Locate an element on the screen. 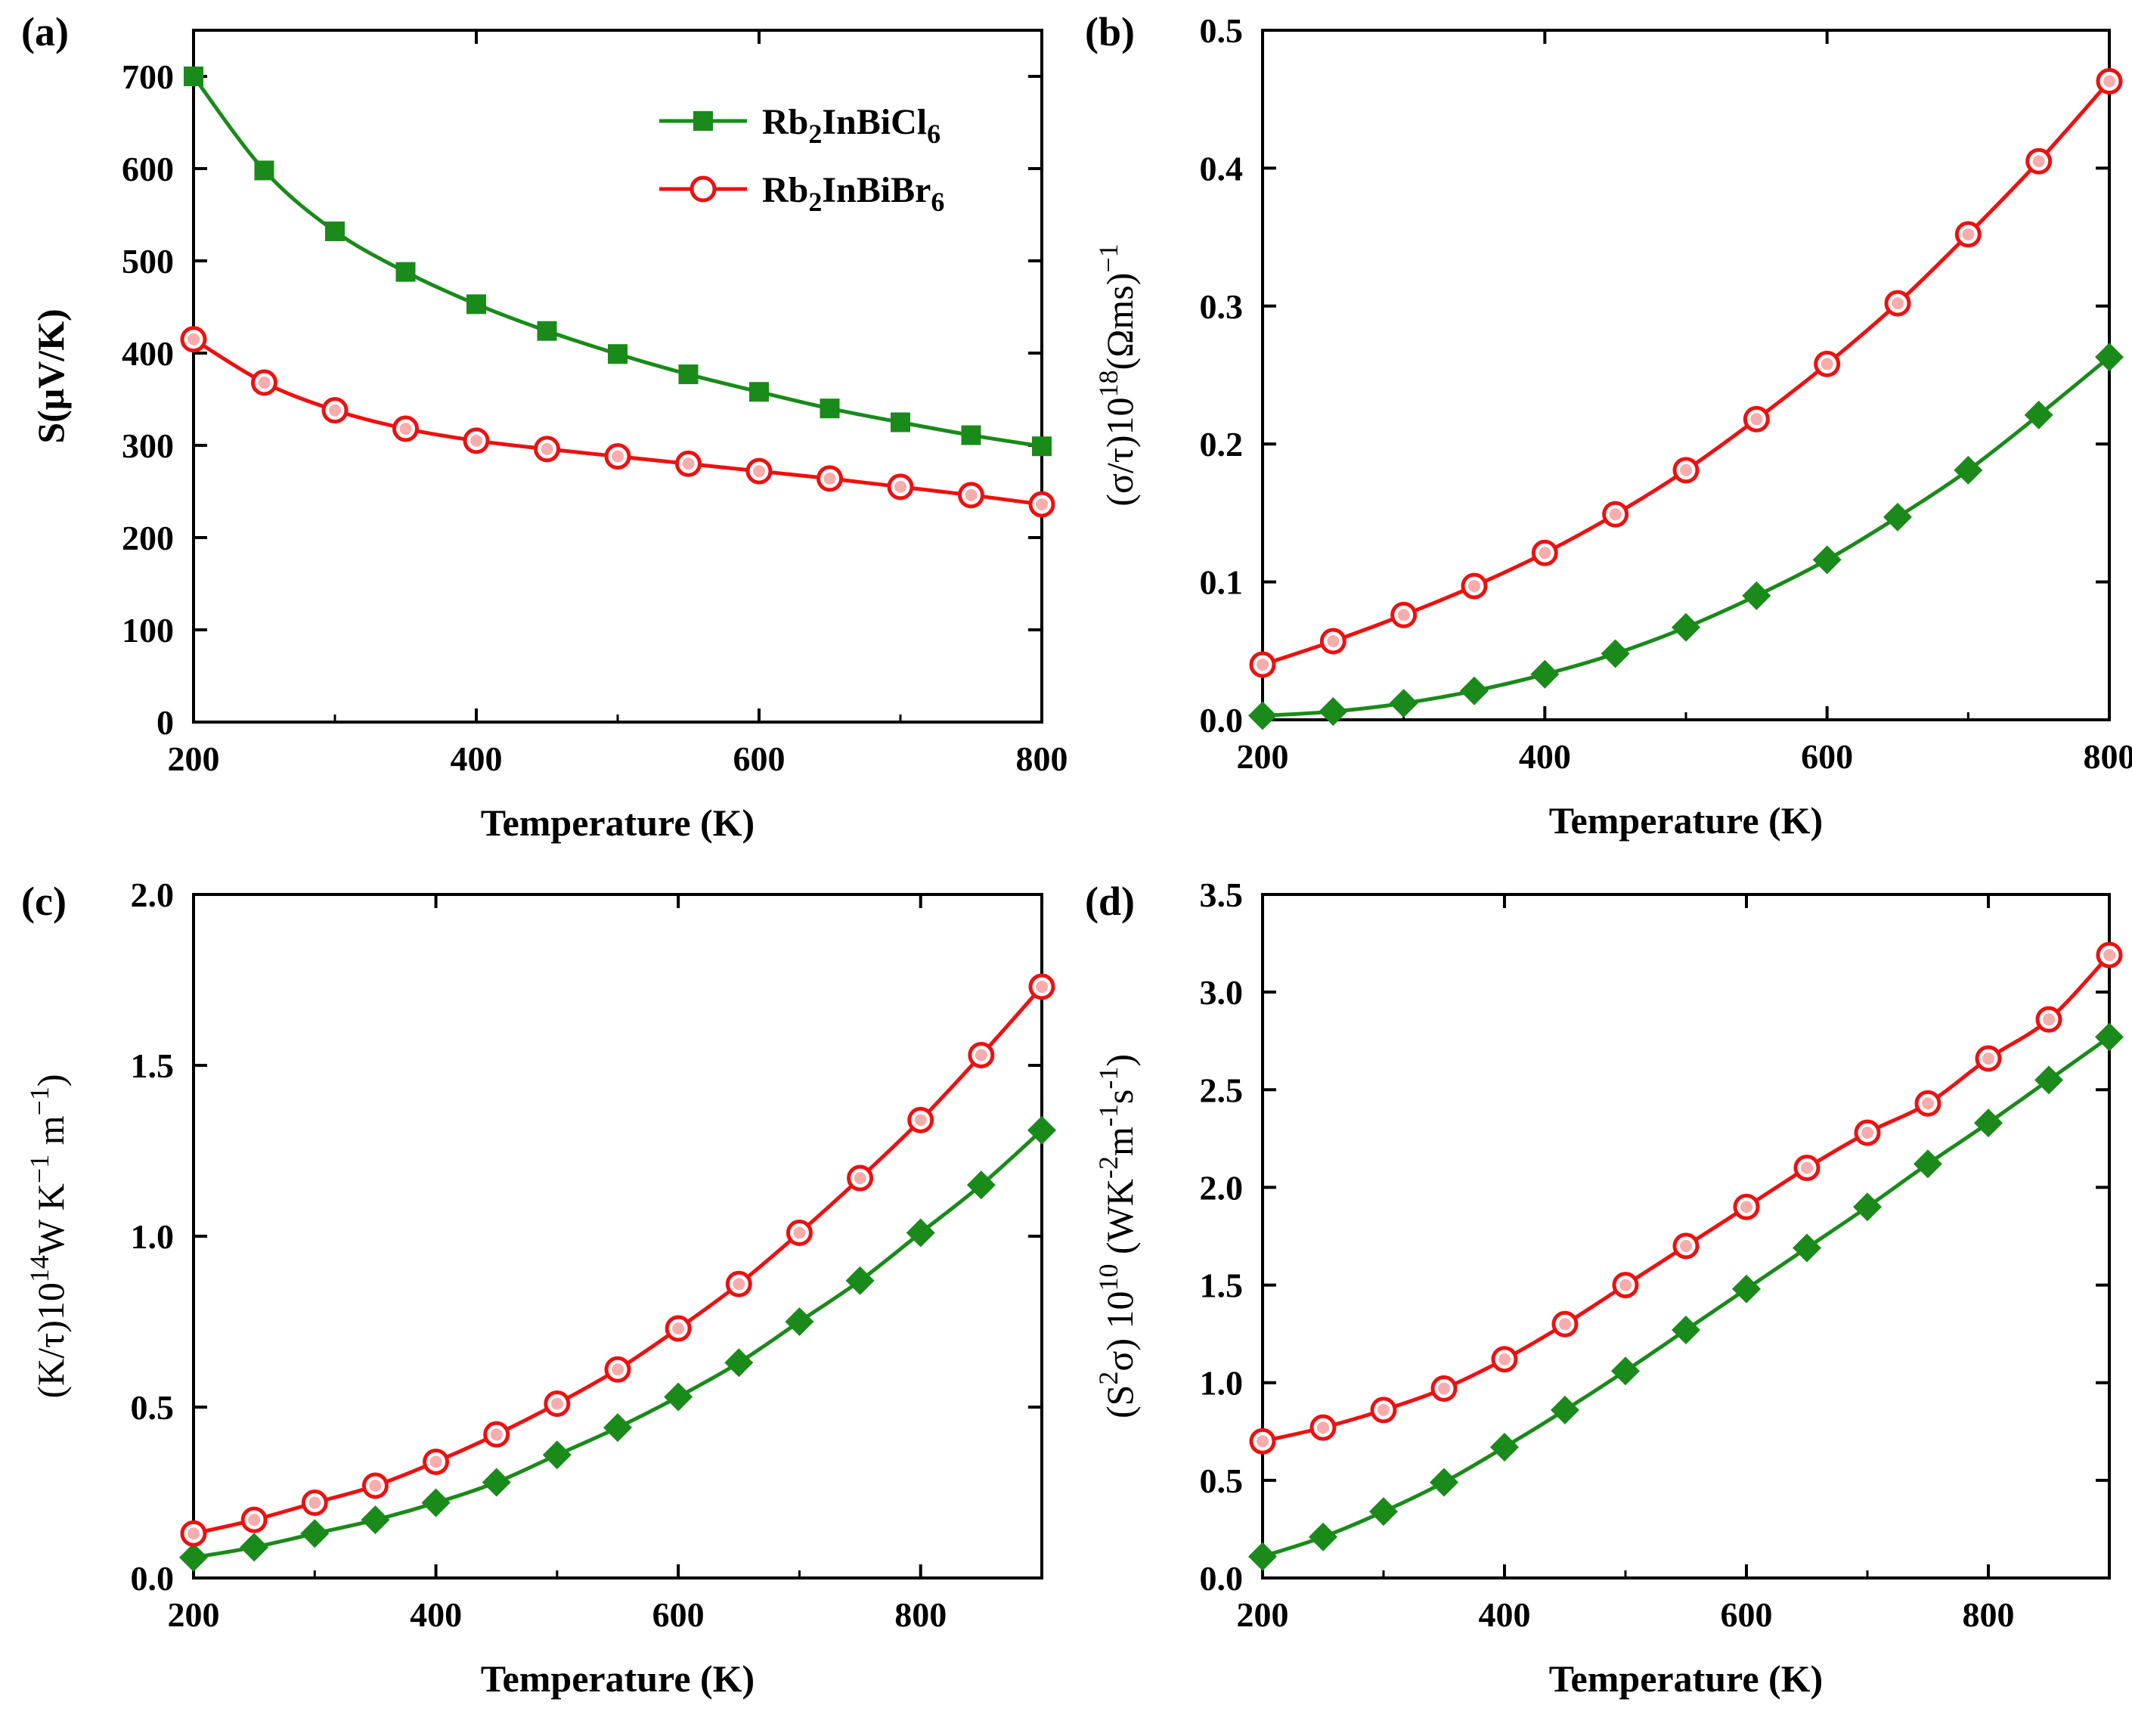  y-tick-label: 0.1 is located at coordinates (1222, 582).